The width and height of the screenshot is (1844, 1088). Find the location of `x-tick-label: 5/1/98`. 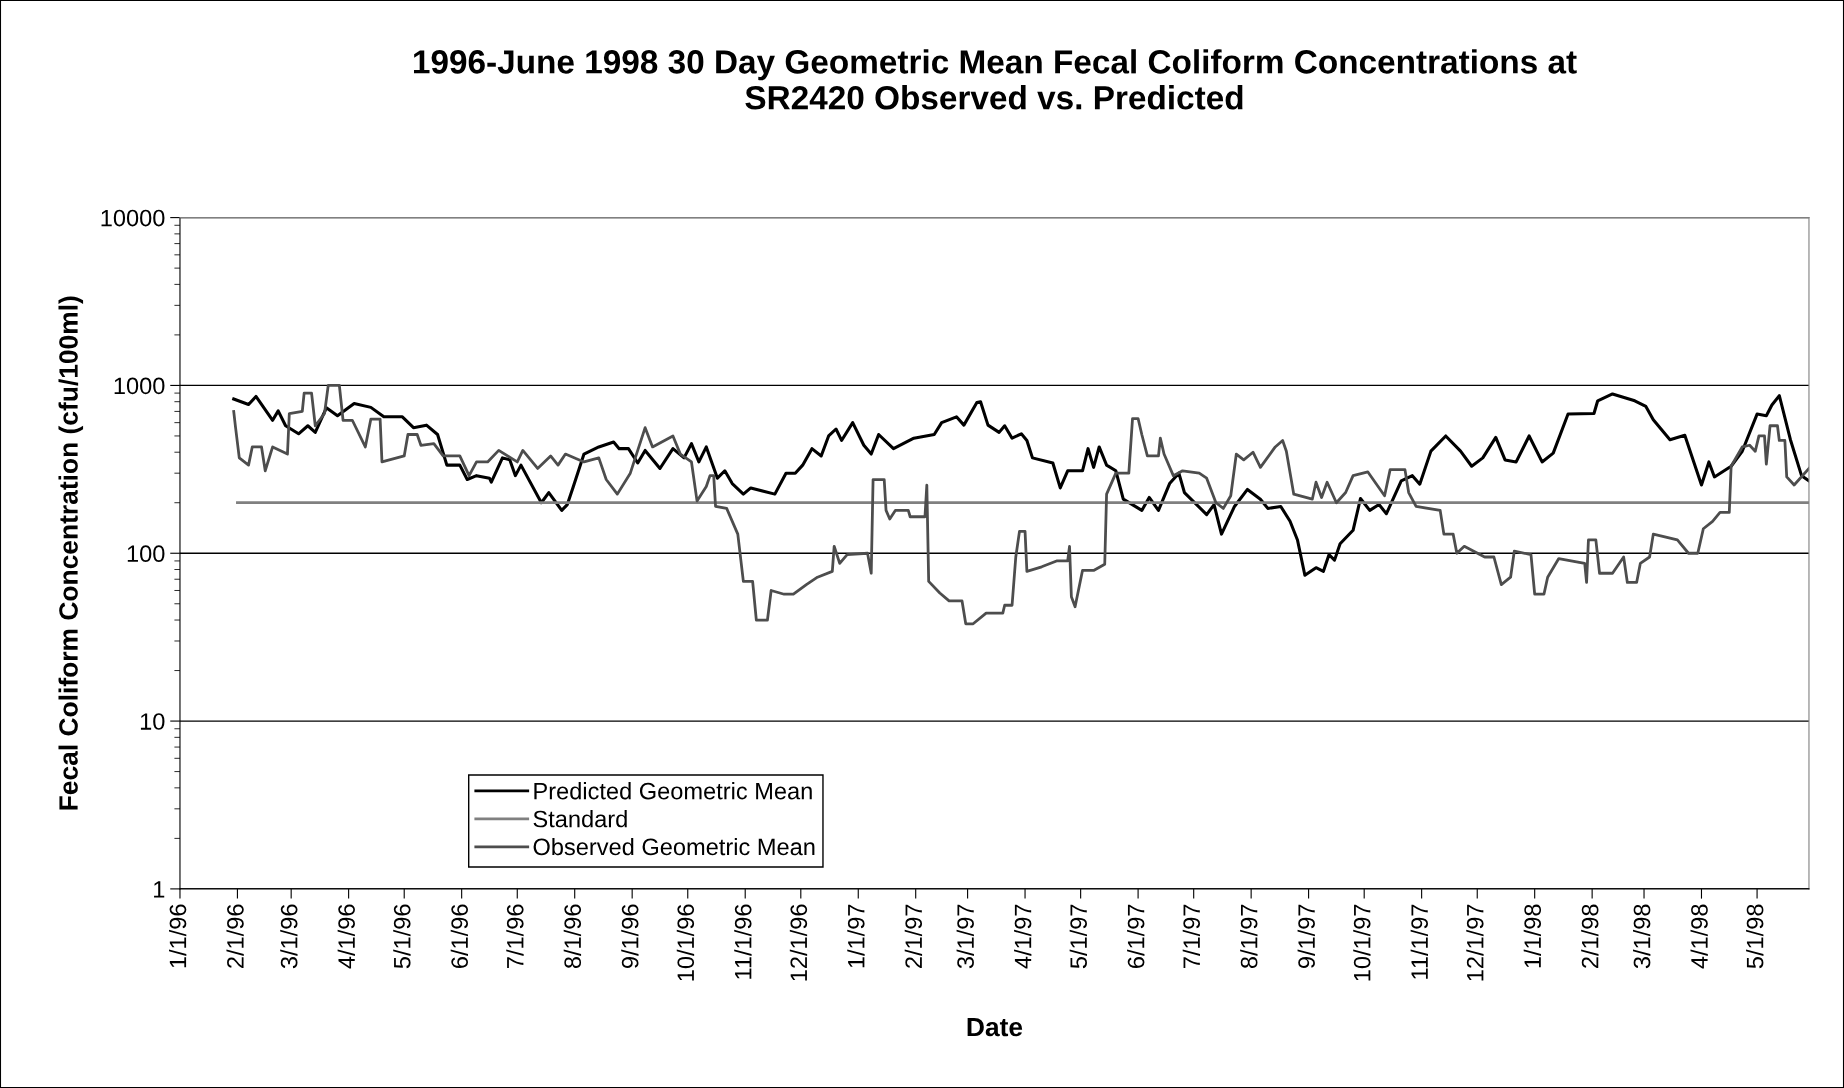

x-tick-label: 5/1/98 is located at coordinates (1755, 936).